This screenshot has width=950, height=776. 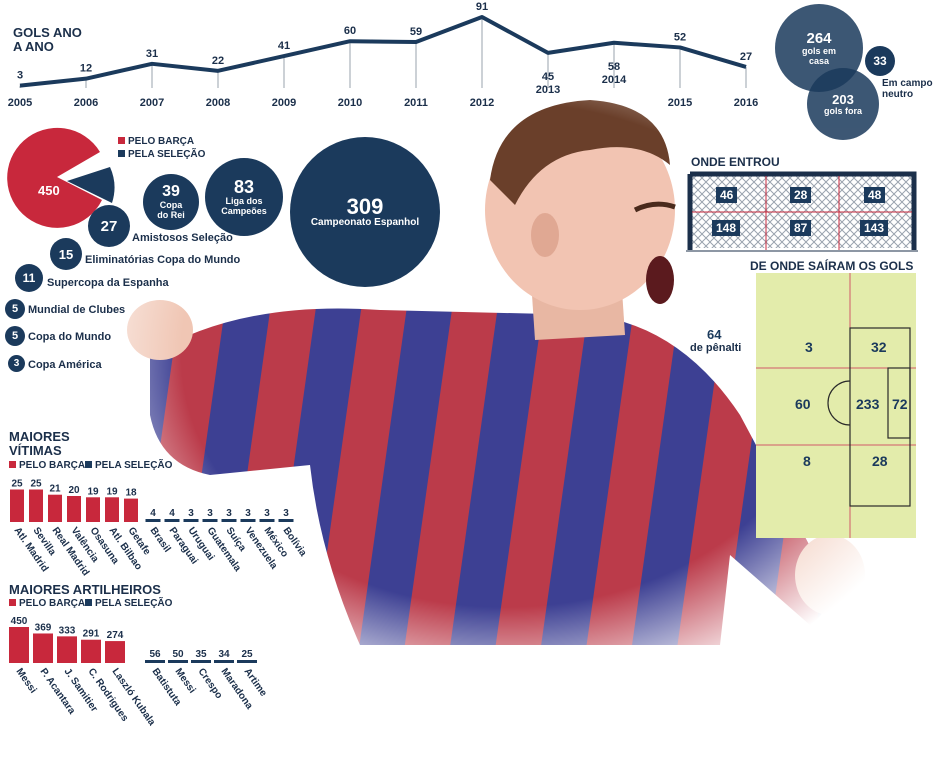 I want to click on competition-copa-mundo: 5, so click(x=15, y=336).